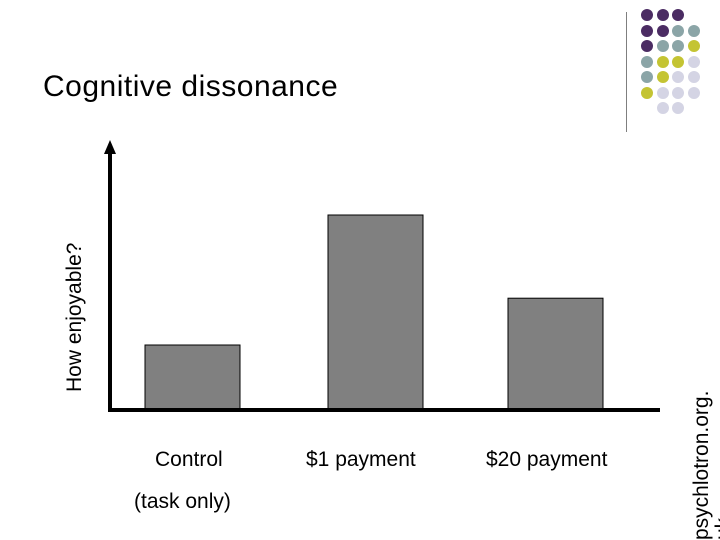 The width and height of the screenshot is (720, 540). I want to click on category-sublabel-control: (task only), so click(182, 501).